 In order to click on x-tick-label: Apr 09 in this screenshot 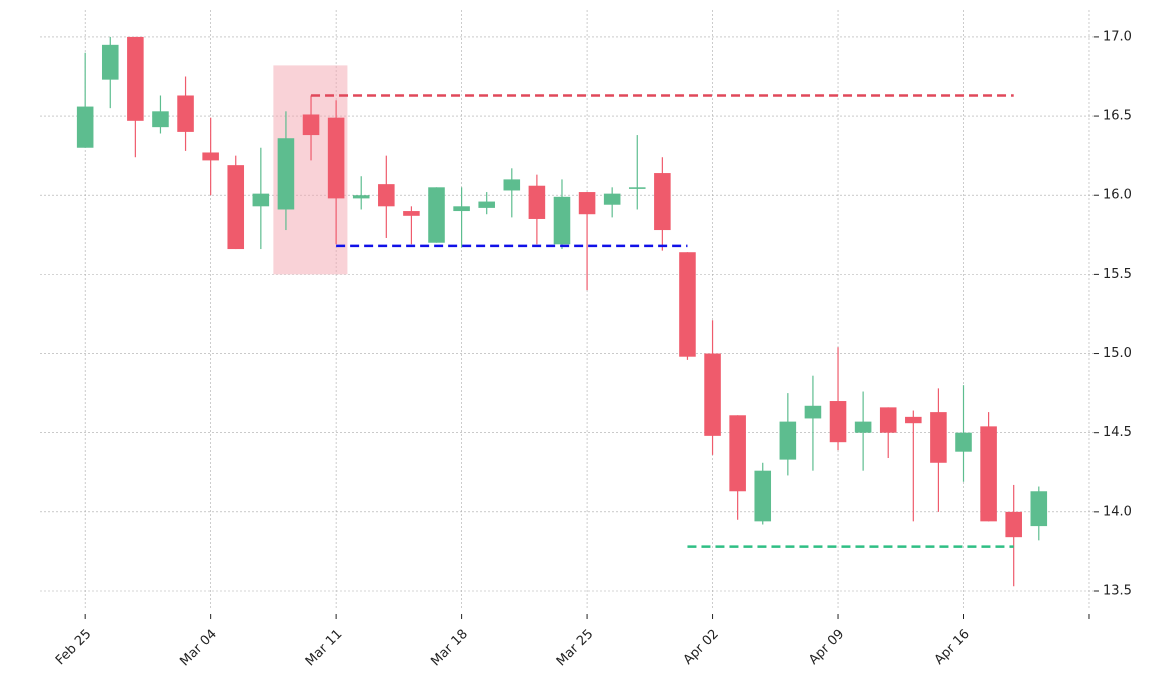, I will do `click(826, 647)`.